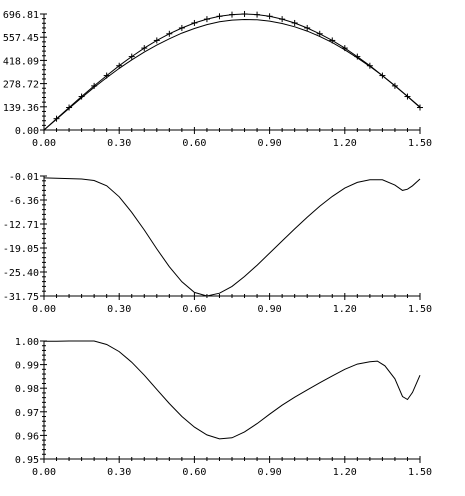  Describe the element at coordinates (21, 15) in the screenshot. I see `y-tick-label: 696.81` at that location.